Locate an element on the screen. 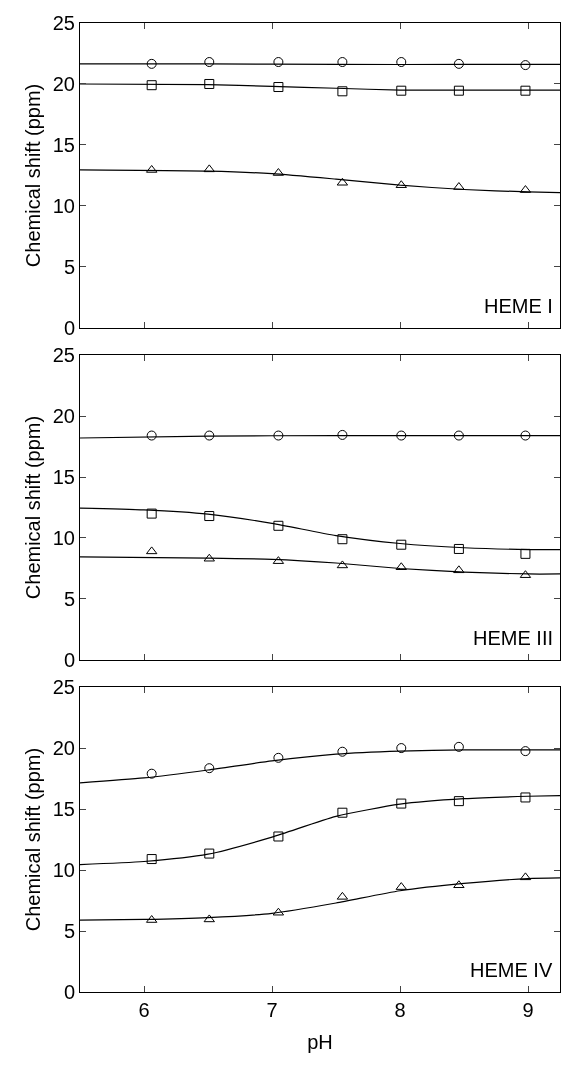 The width and height of the screenshot is (574, 1072). annotation: HEME IV is located at coordinates (511, 970).